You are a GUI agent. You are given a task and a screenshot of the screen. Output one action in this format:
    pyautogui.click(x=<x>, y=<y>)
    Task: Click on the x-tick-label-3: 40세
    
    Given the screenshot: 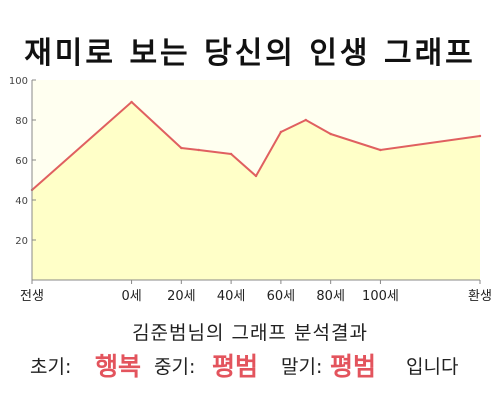 What is the action you would take?
    pyautogui.click(x=231, y=296)
    